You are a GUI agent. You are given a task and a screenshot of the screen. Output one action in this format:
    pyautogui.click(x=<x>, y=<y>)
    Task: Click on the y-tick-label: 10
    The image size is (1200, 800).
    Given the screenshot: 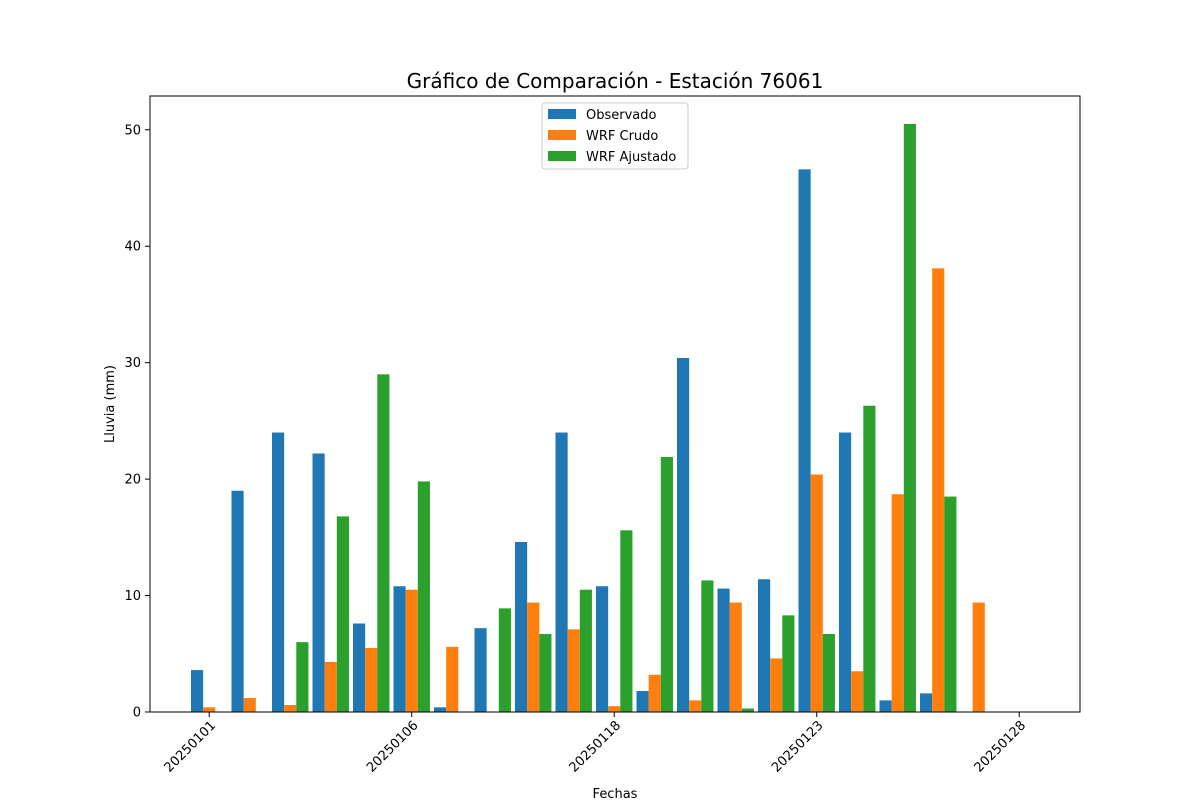 What is the action you would take?
    pyautogui.click(x=132, y=596)
    